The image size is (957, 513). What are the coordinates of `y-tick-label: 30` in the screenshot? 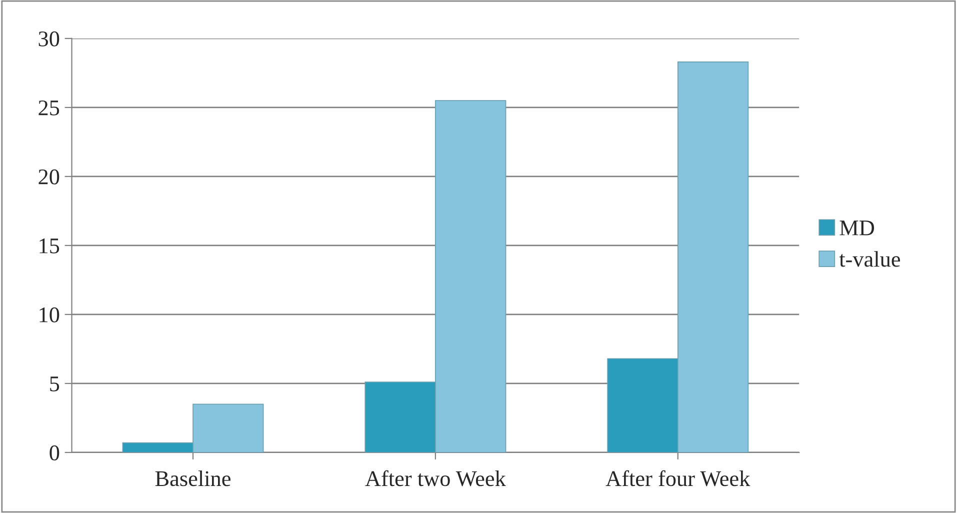 It's located at (49, 38).